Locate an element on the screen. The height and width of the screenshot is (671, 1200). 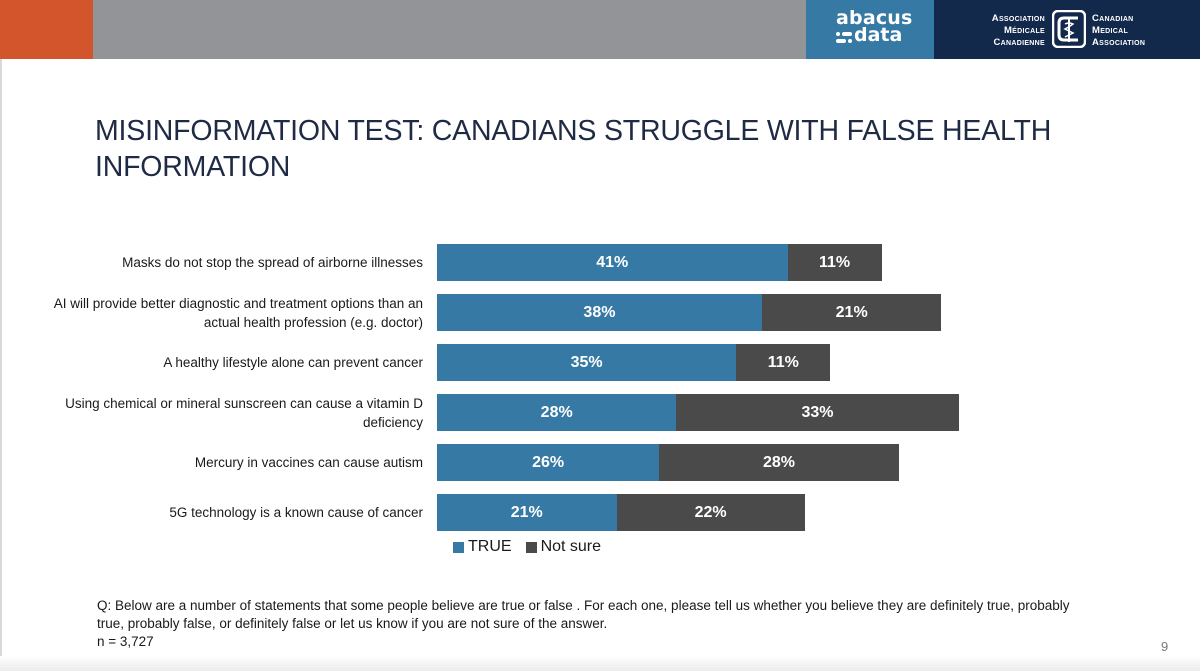
bar-true: 28% is located at coordinates (557, 412).